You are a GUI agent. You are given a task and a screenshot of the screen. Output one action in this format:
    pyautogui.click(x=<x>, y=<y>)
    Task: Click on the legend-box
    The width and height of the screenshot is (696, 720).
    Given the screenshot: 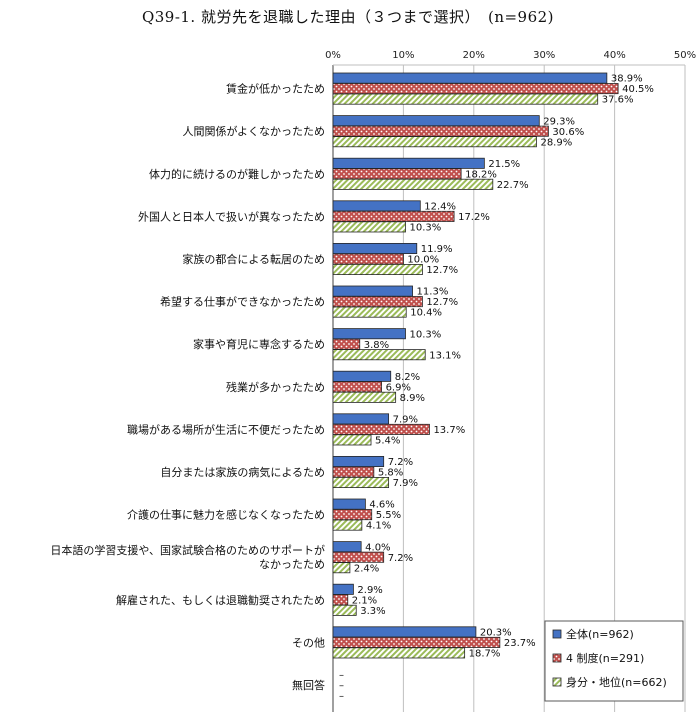 What is the action you would take?
    pyautogui.click(x=614, y=661)
    